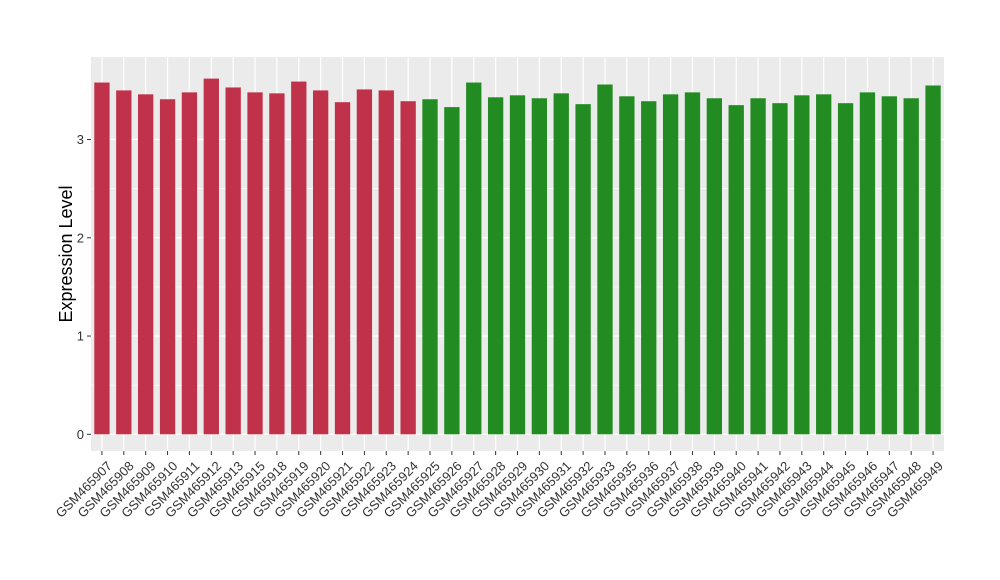 The width and height of the screenshot is (1000, 580). What do you see at coordinates (539, 266) in the screenshot?
I see `bar-GSM465930` at bounding box center [539, 266].